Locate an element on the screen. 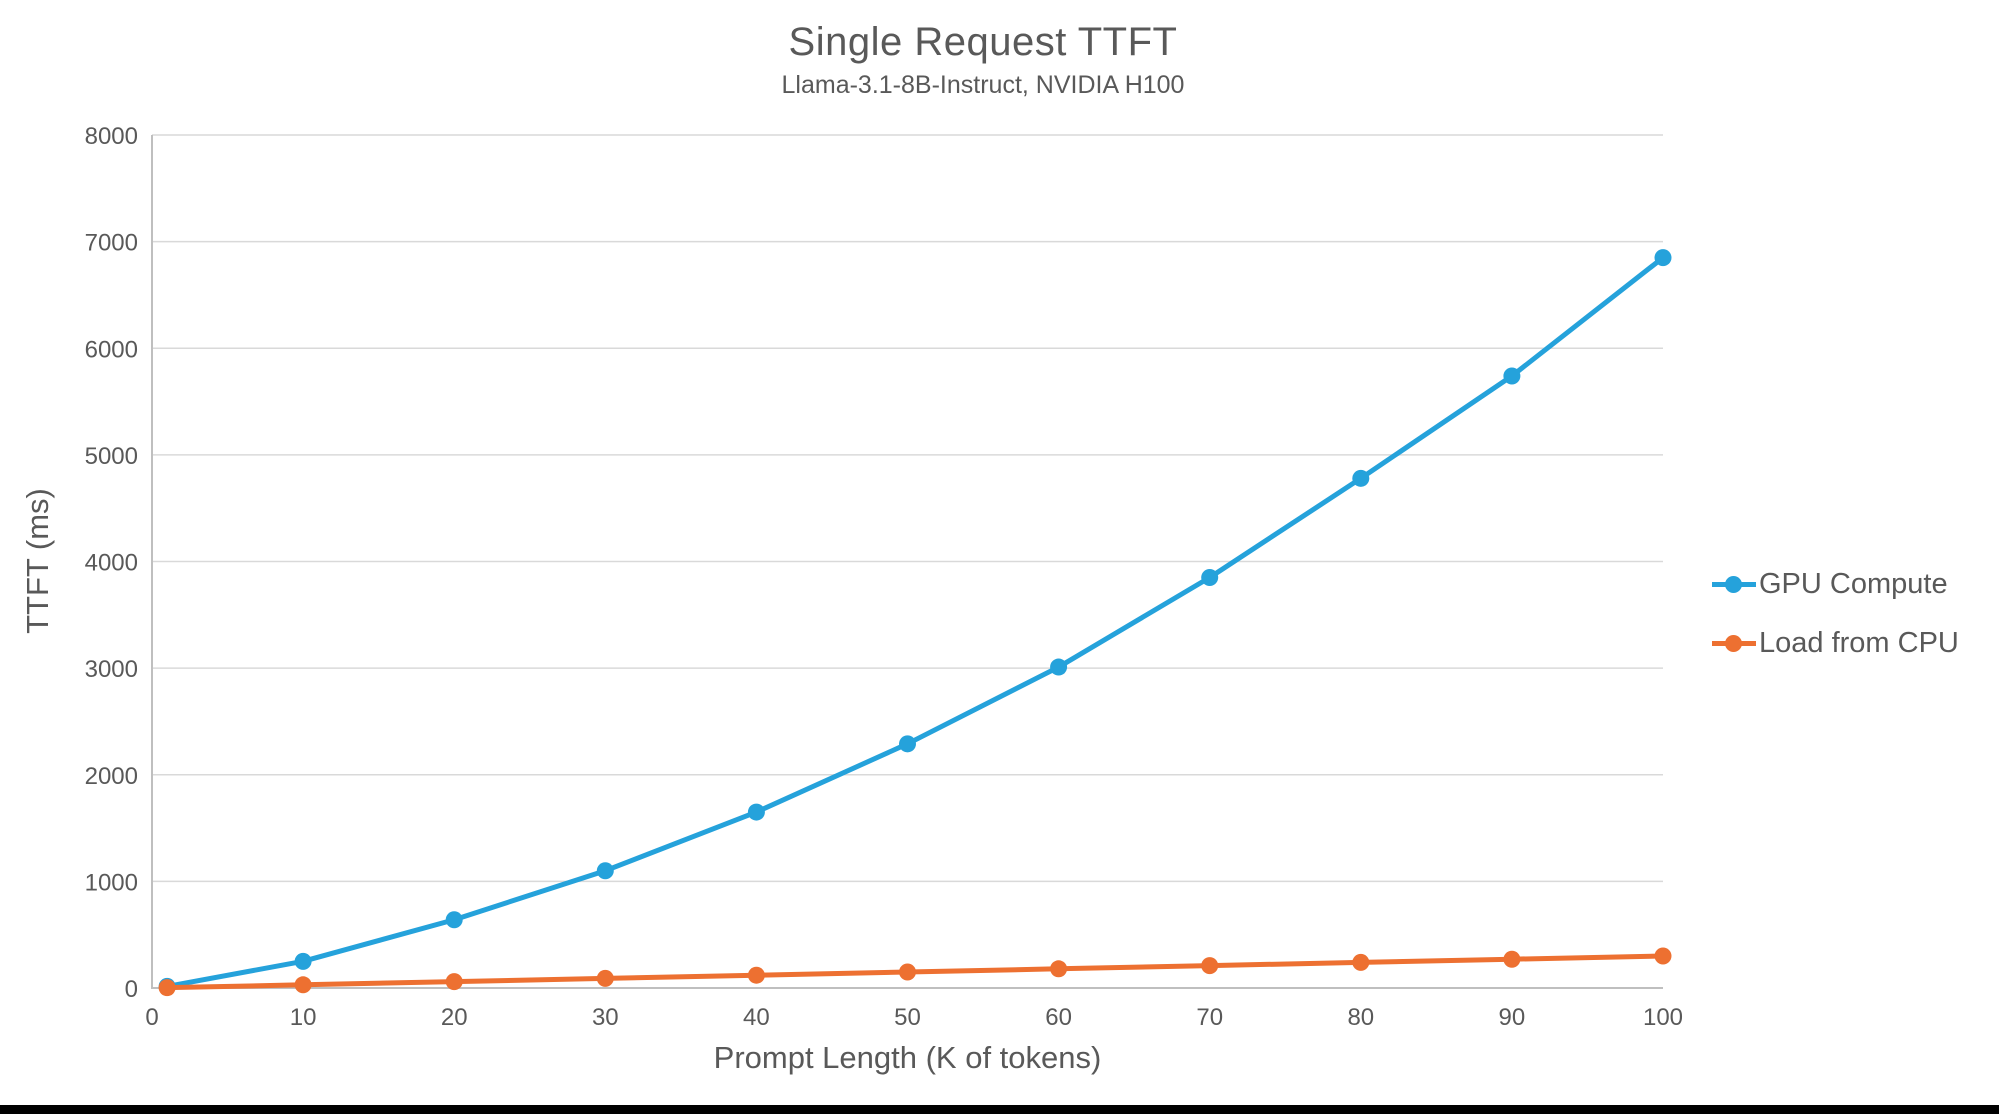  x-tick-label-10: 10 is located at coordinates (303, 1017).